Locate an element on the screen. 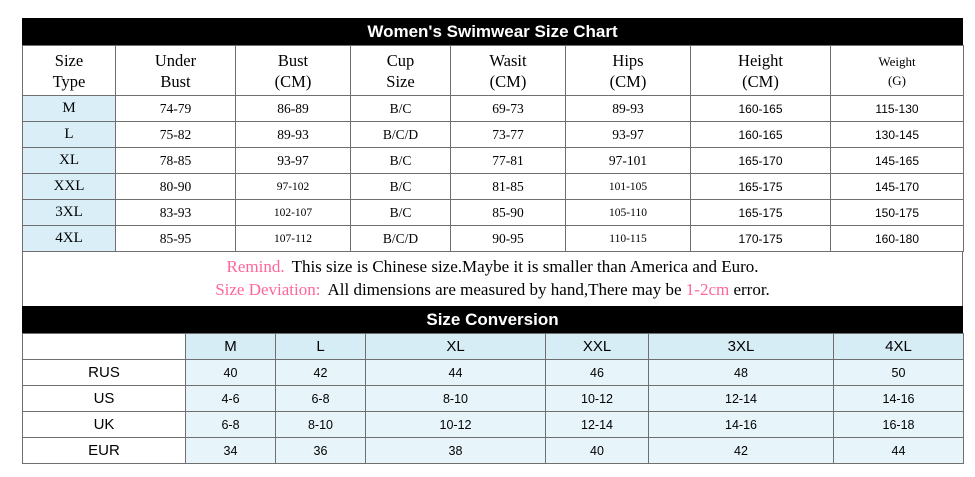  header-line-1: Under is located at coordinates (175, 60).